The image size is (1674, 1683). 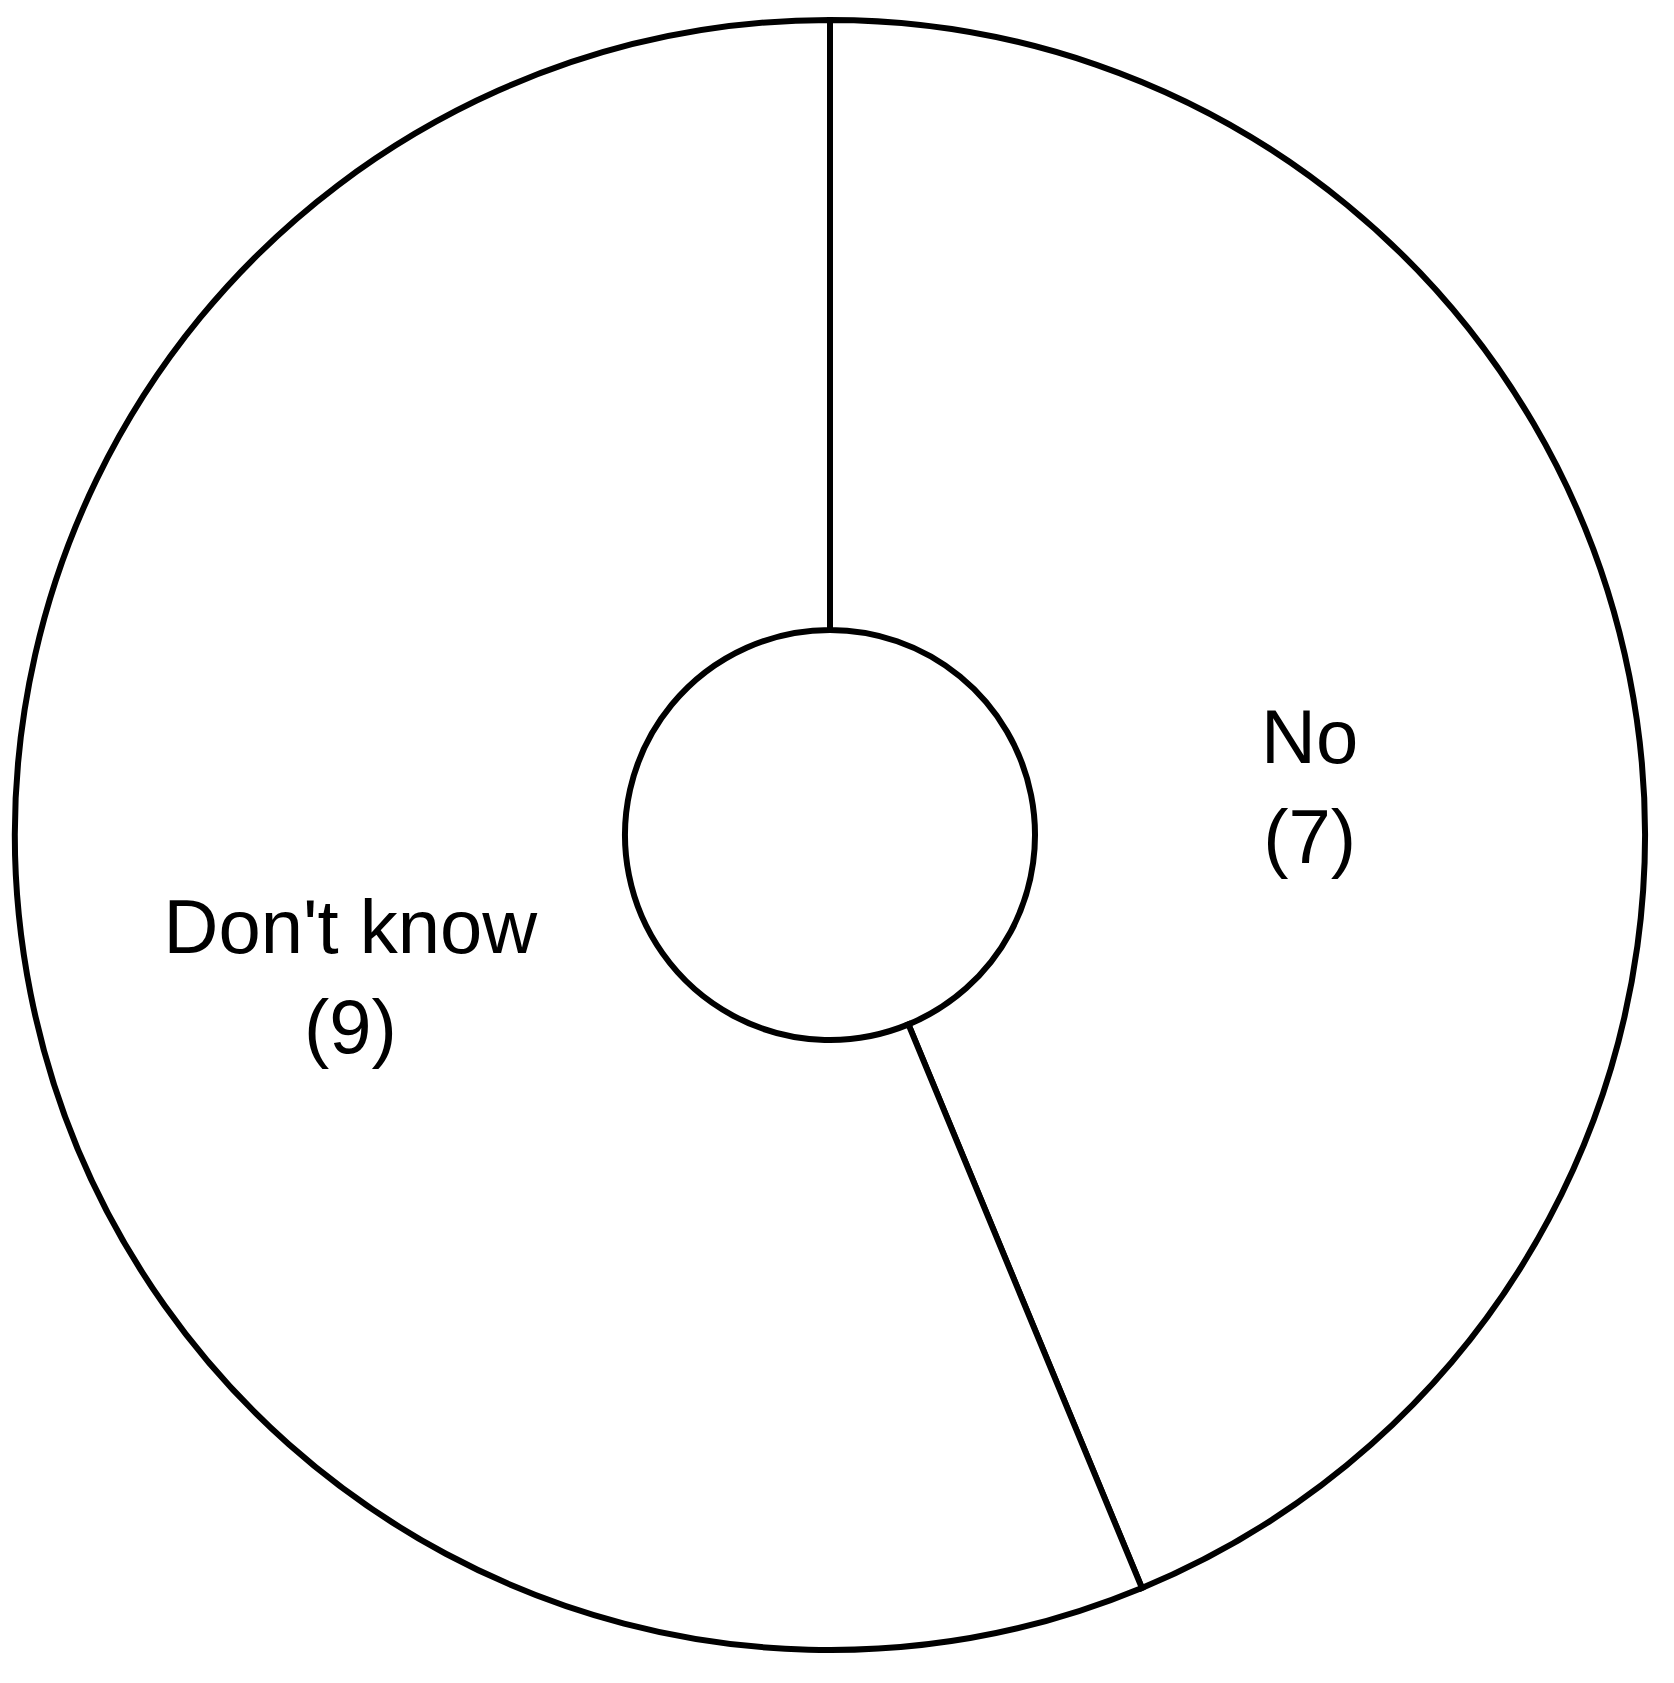 What do you see at coordinates (351, 927) in the screenshot?
I see `slice-label: Don't know` at bounding box center [351, 927].